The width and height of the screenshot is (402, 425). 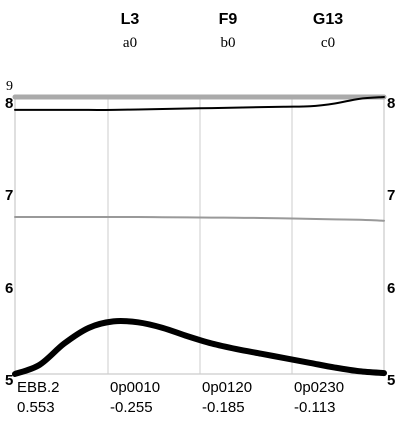 I want to click on header-title-2: F9, so click(x=228, y=19).